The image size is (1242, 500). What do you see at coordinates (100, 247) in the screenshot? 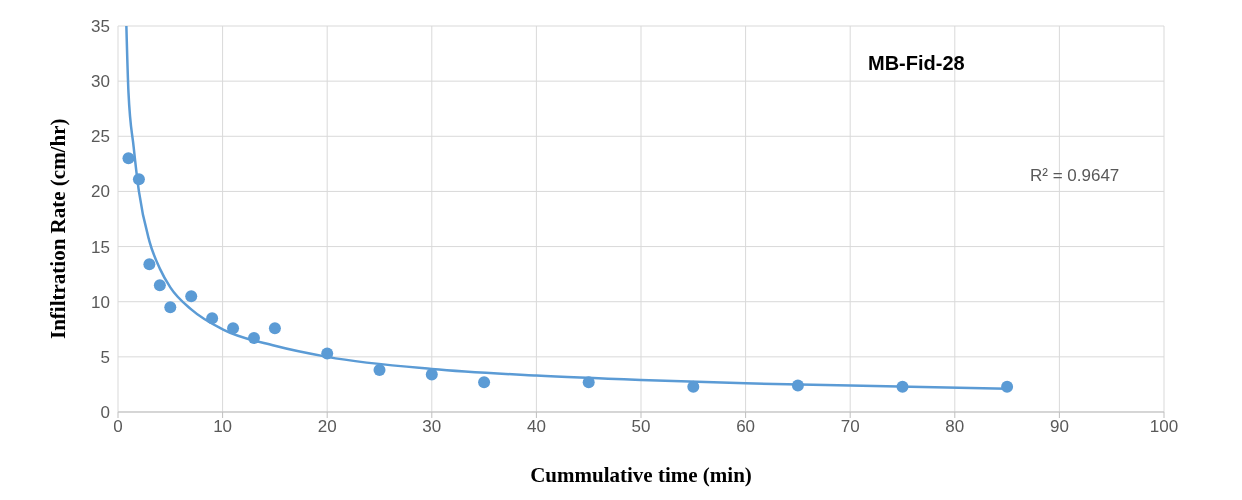
I see `y-tick-label: 15` at bounding box center [100, 247].